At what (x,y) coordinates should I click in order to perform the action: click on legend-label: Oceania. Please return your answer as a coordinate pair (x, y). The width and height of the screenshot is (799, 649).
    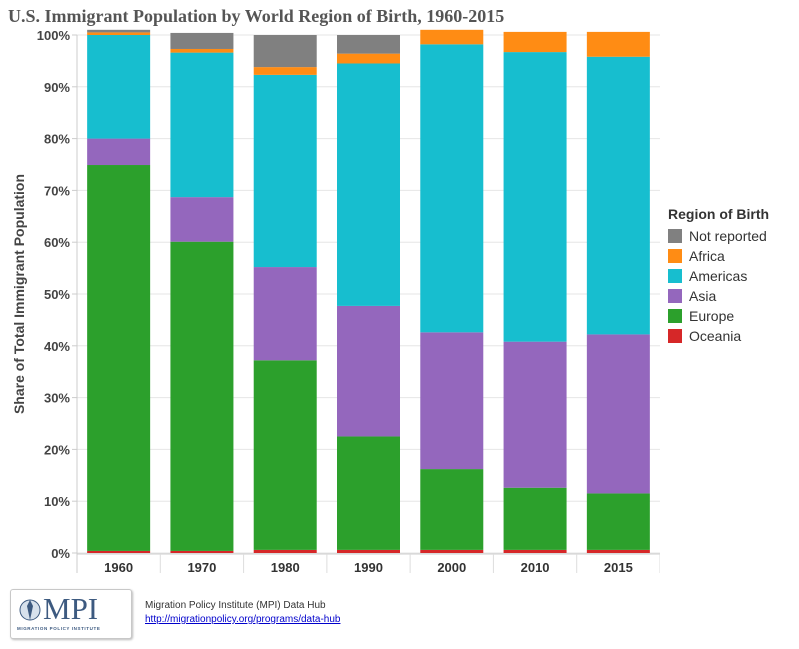
    Looking at the image, I should click on (715, 336).